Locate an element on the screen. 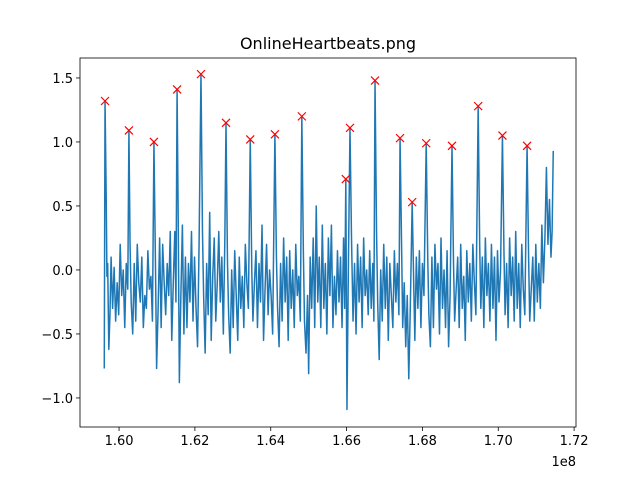 Image resolution: width=640 pixels, height=480 pixels. y-tick-label: −1.0 is located at coordinates (57, 399).